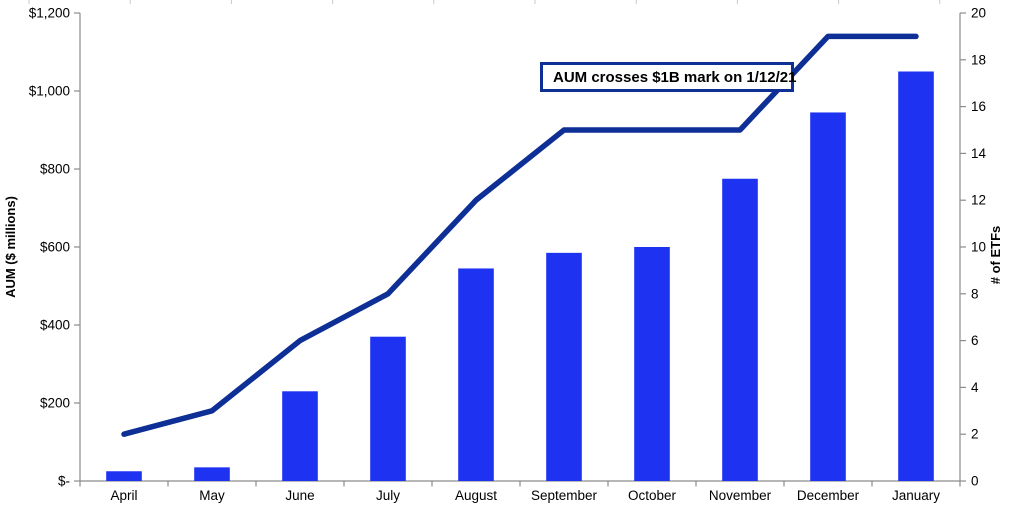 Image resolution: width=1011 pixels, height=509 pixels. What do you see at coordinates (124, 476) in the screenshot?
I see `bar-april` at bounding box center [124, 476].